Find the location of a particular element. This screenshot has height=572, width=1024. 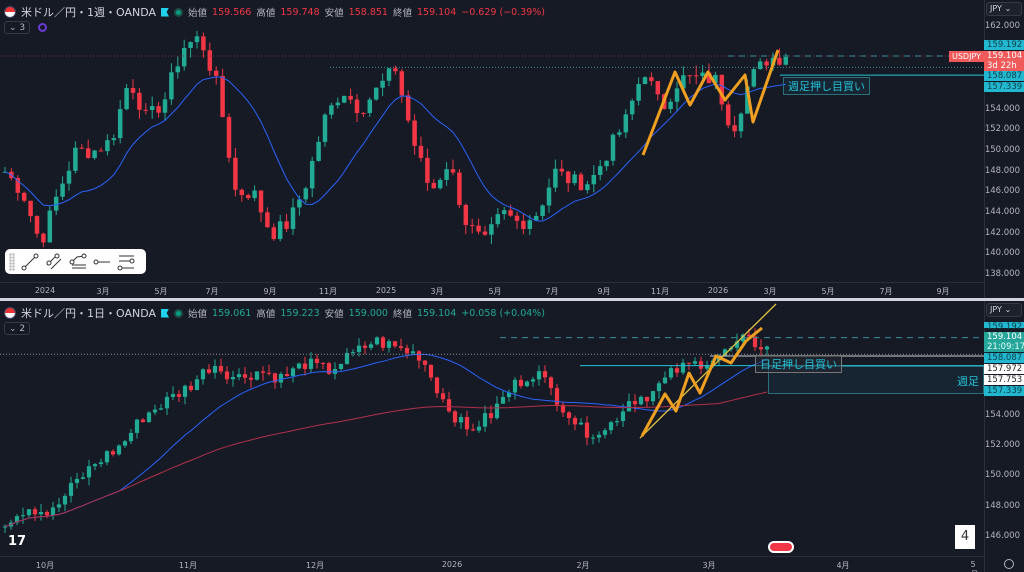

weekly-pullback-note: 週足押し目買い is located at coordinates (826, 86).